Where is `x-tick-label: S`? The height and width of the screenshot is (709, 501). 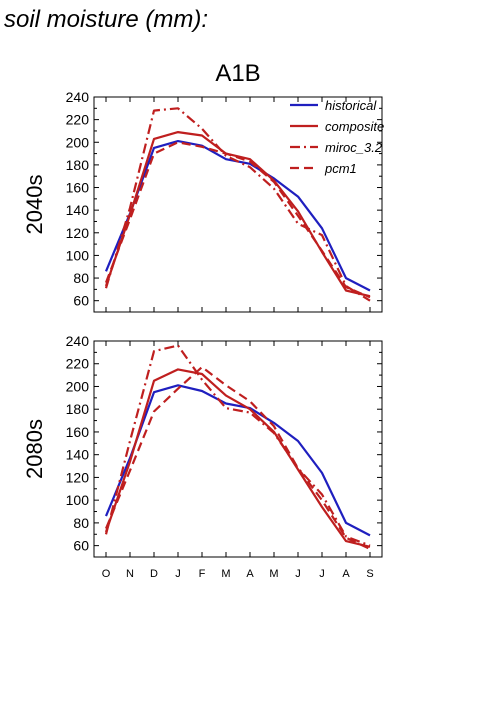
x-tick-label: S is located at coordinates (369, 574).